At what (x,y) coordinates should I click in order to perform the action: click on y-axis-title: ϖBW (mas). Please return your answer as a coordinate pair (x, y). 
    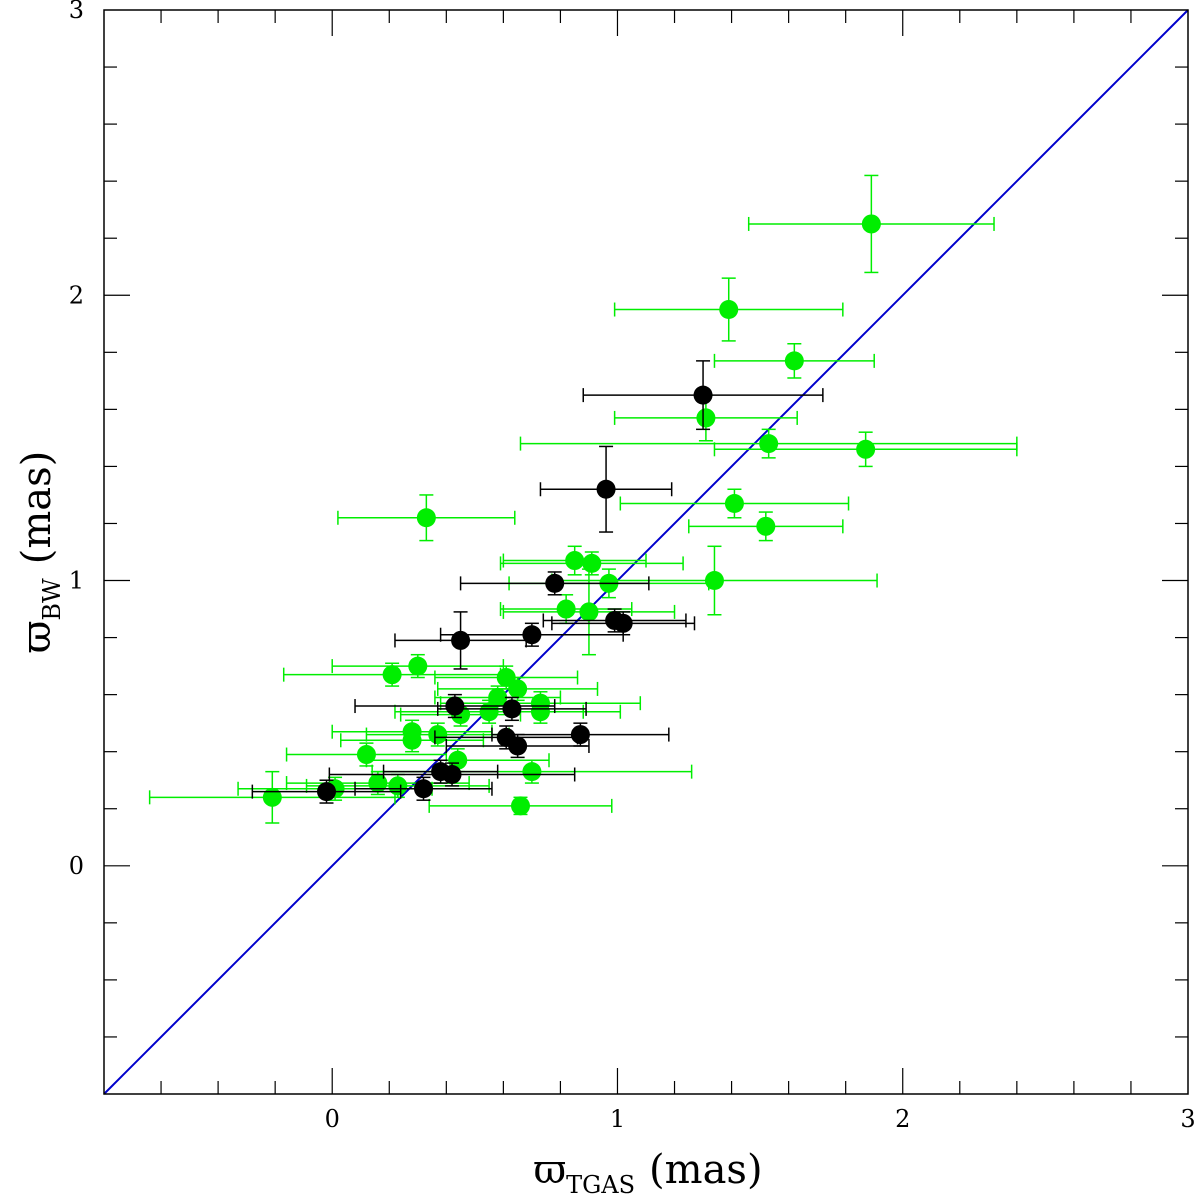
    Looking at the image, I should click on (40, 552).